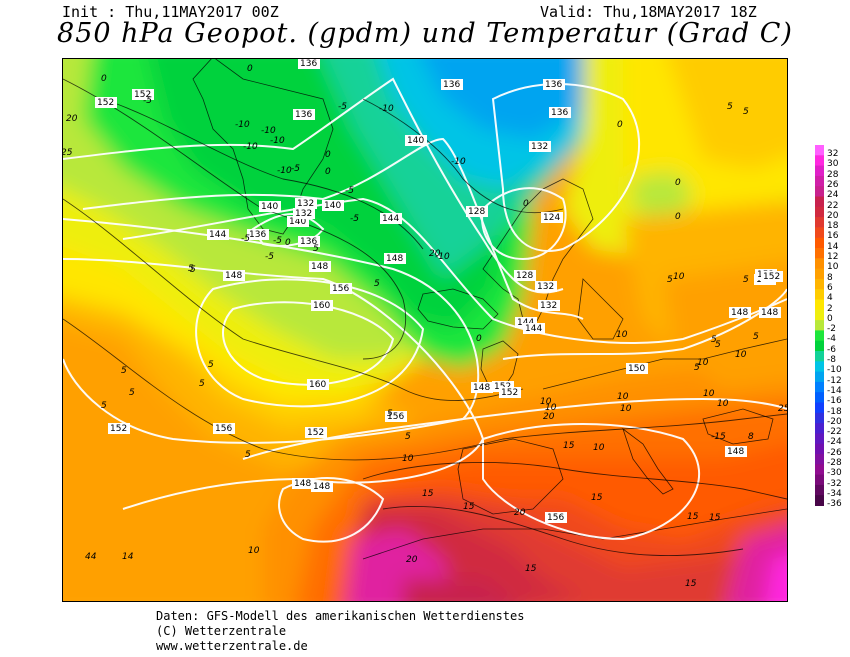 Image resolution: width=850 pixels, height=657 pixels. What do you see at coordinates (740, 312) in the screenshot?
I see `geopotential-label-26: 148` at bounding box center [740, 312].